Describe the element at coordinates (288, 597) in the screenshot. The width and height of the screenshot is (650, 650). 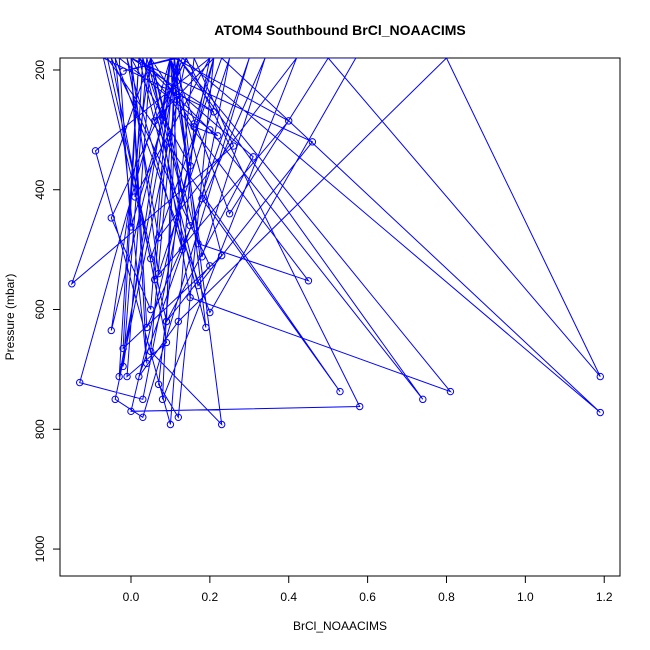
I see `x-tick-label: 0.4` at that location.